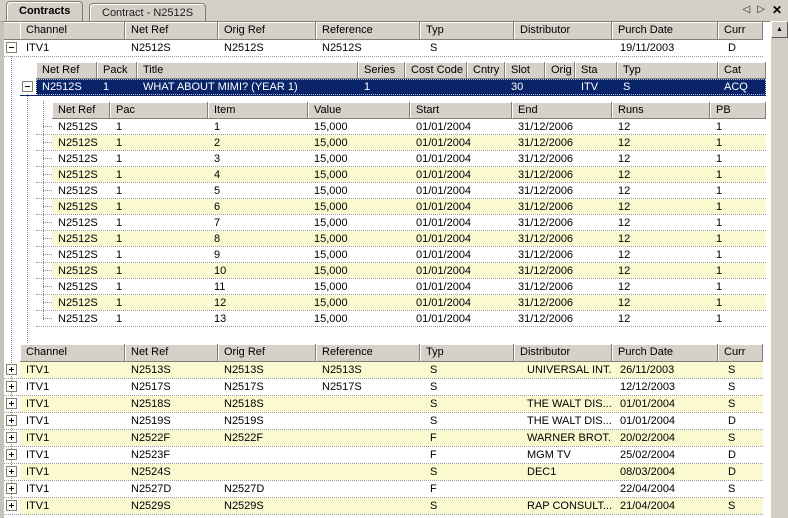  I want to click on item-row: N2512S 1 9 15,000 01/01/2004 31/12/2006 12 1, so click(401, 255).